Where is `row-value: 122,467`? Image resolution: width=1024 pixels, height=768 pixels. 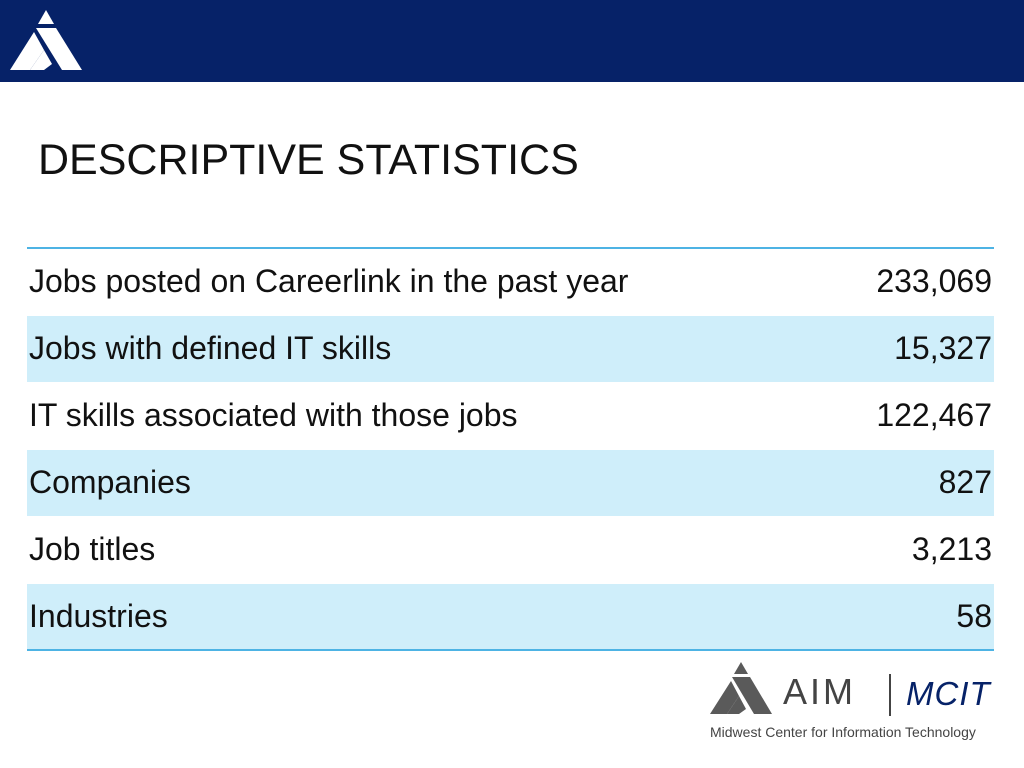
row-value: 122,467 is located at coordinates (934, 415).